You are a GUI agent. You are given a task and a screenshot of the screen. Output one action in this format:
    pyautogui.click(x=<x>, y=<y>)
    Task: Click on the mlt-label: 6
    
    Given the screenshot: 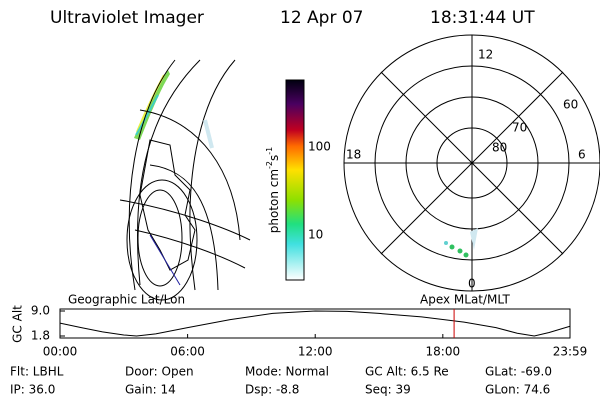 What is the action you would take?
    pyautogui.click(x=582, y=155)
    